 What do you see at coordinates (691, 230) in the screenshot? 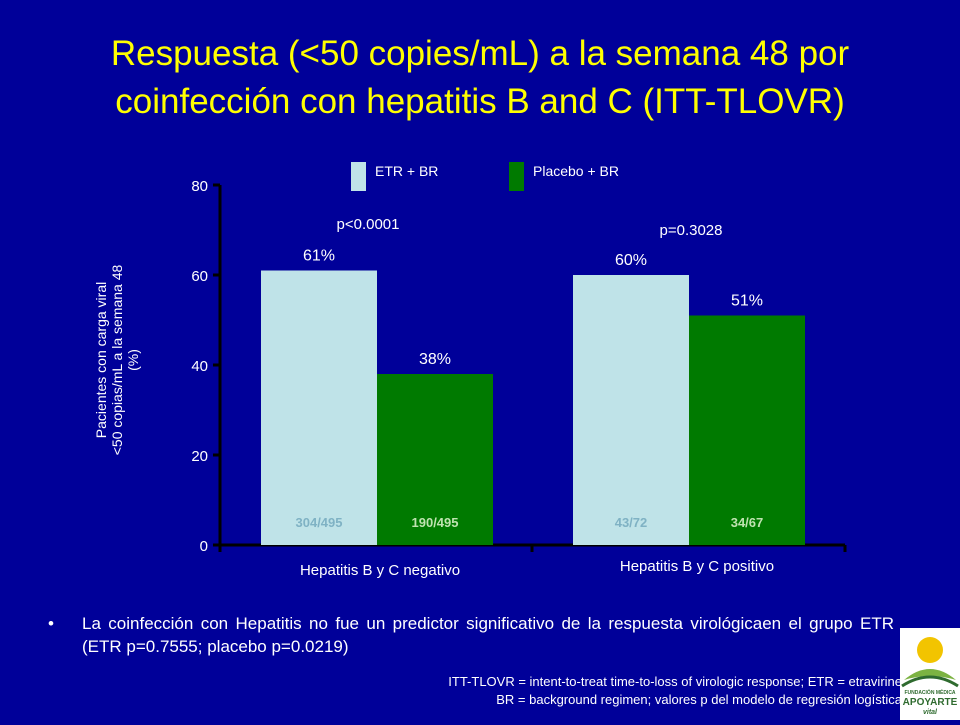
I see `p-value-label: p=0.3028` at bounding box center [691, 230].